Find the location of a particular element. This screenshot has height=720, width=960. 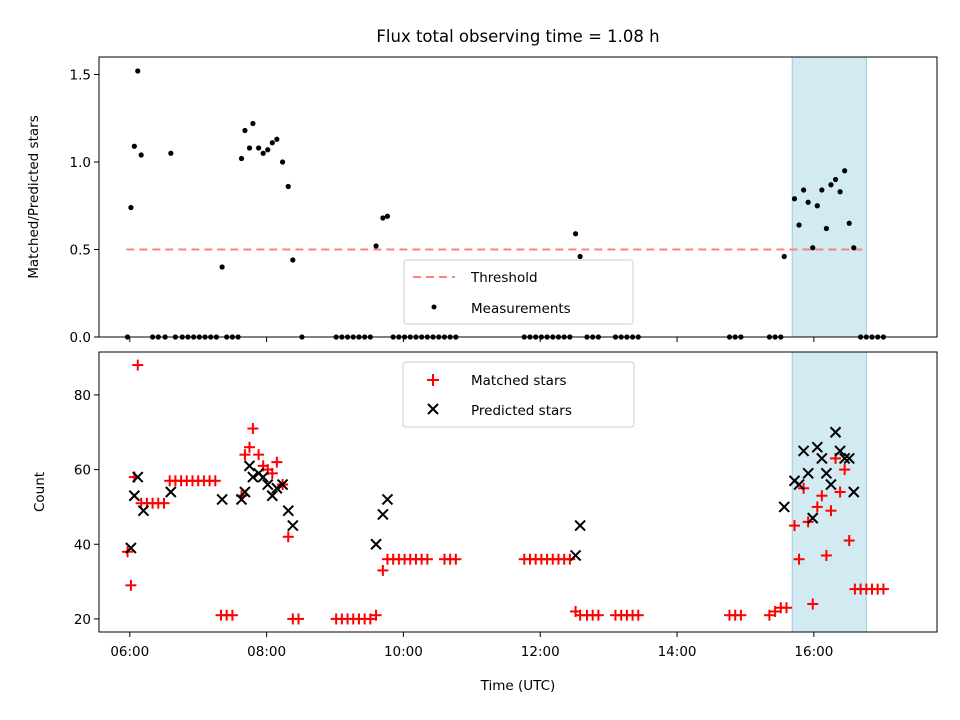

legend-threshold-label: Threshold is located at coordinates (504, 278).